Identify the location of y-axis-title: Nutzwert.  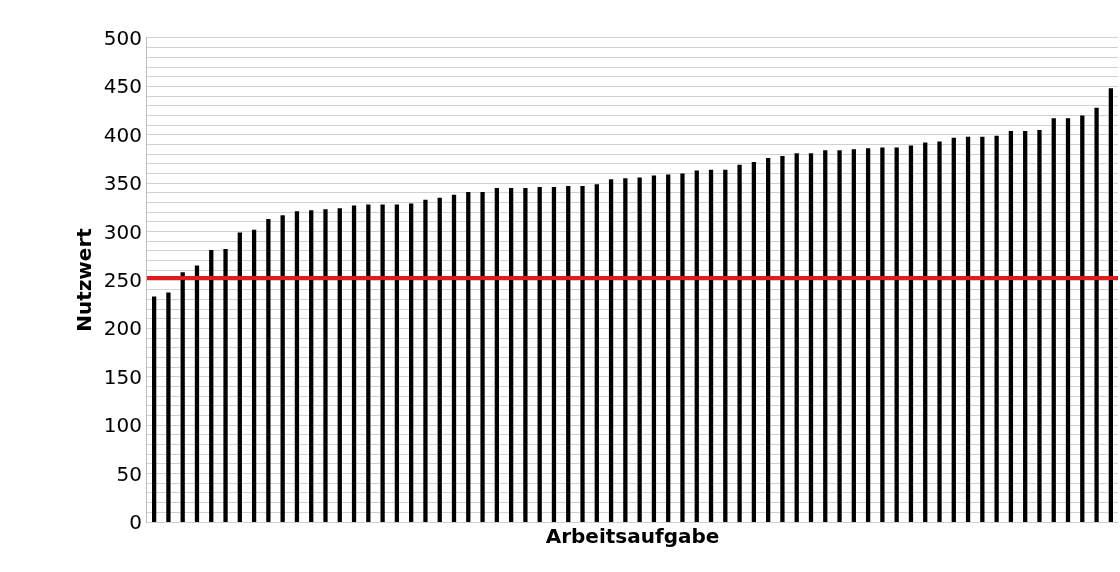
(84, 279).